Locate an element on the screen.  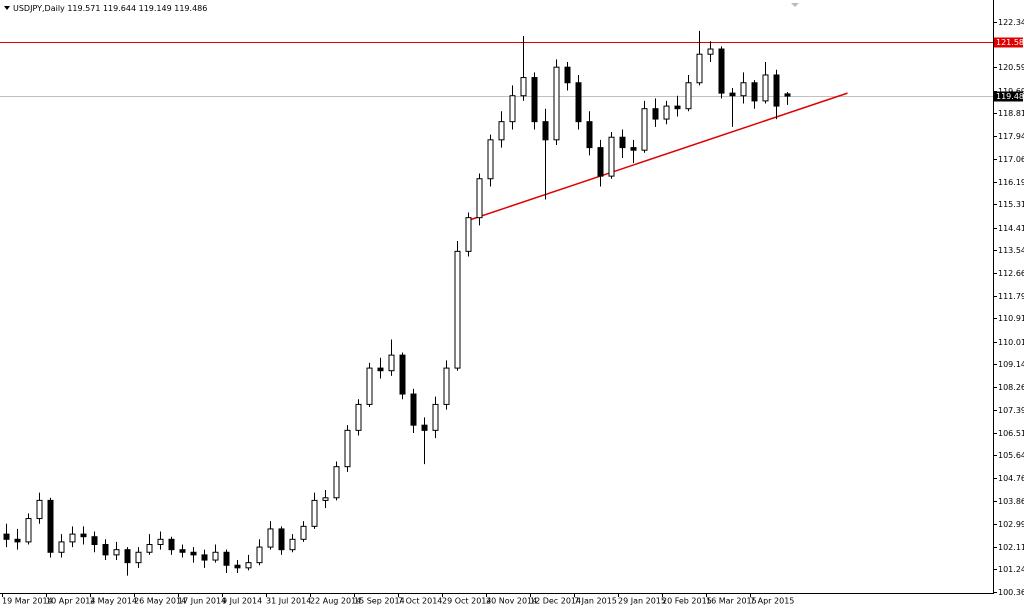
x-tick-label: 31 Jul 2014 is located at coordinates (288, 601).